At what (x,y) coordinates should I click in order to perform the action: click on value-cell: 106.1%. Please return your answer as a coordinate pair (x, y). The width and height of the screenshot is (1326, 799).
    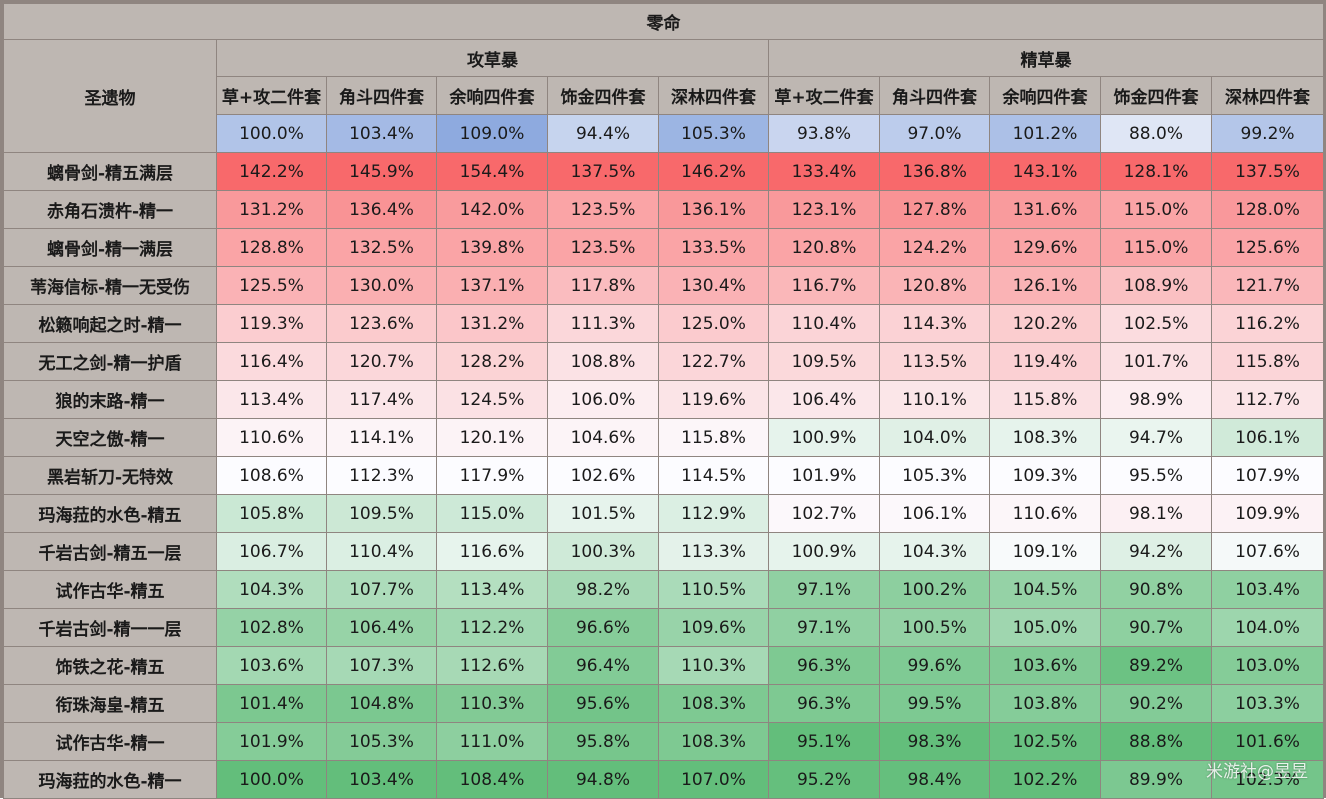
    Looking at the image, I should click on (1267, 437).